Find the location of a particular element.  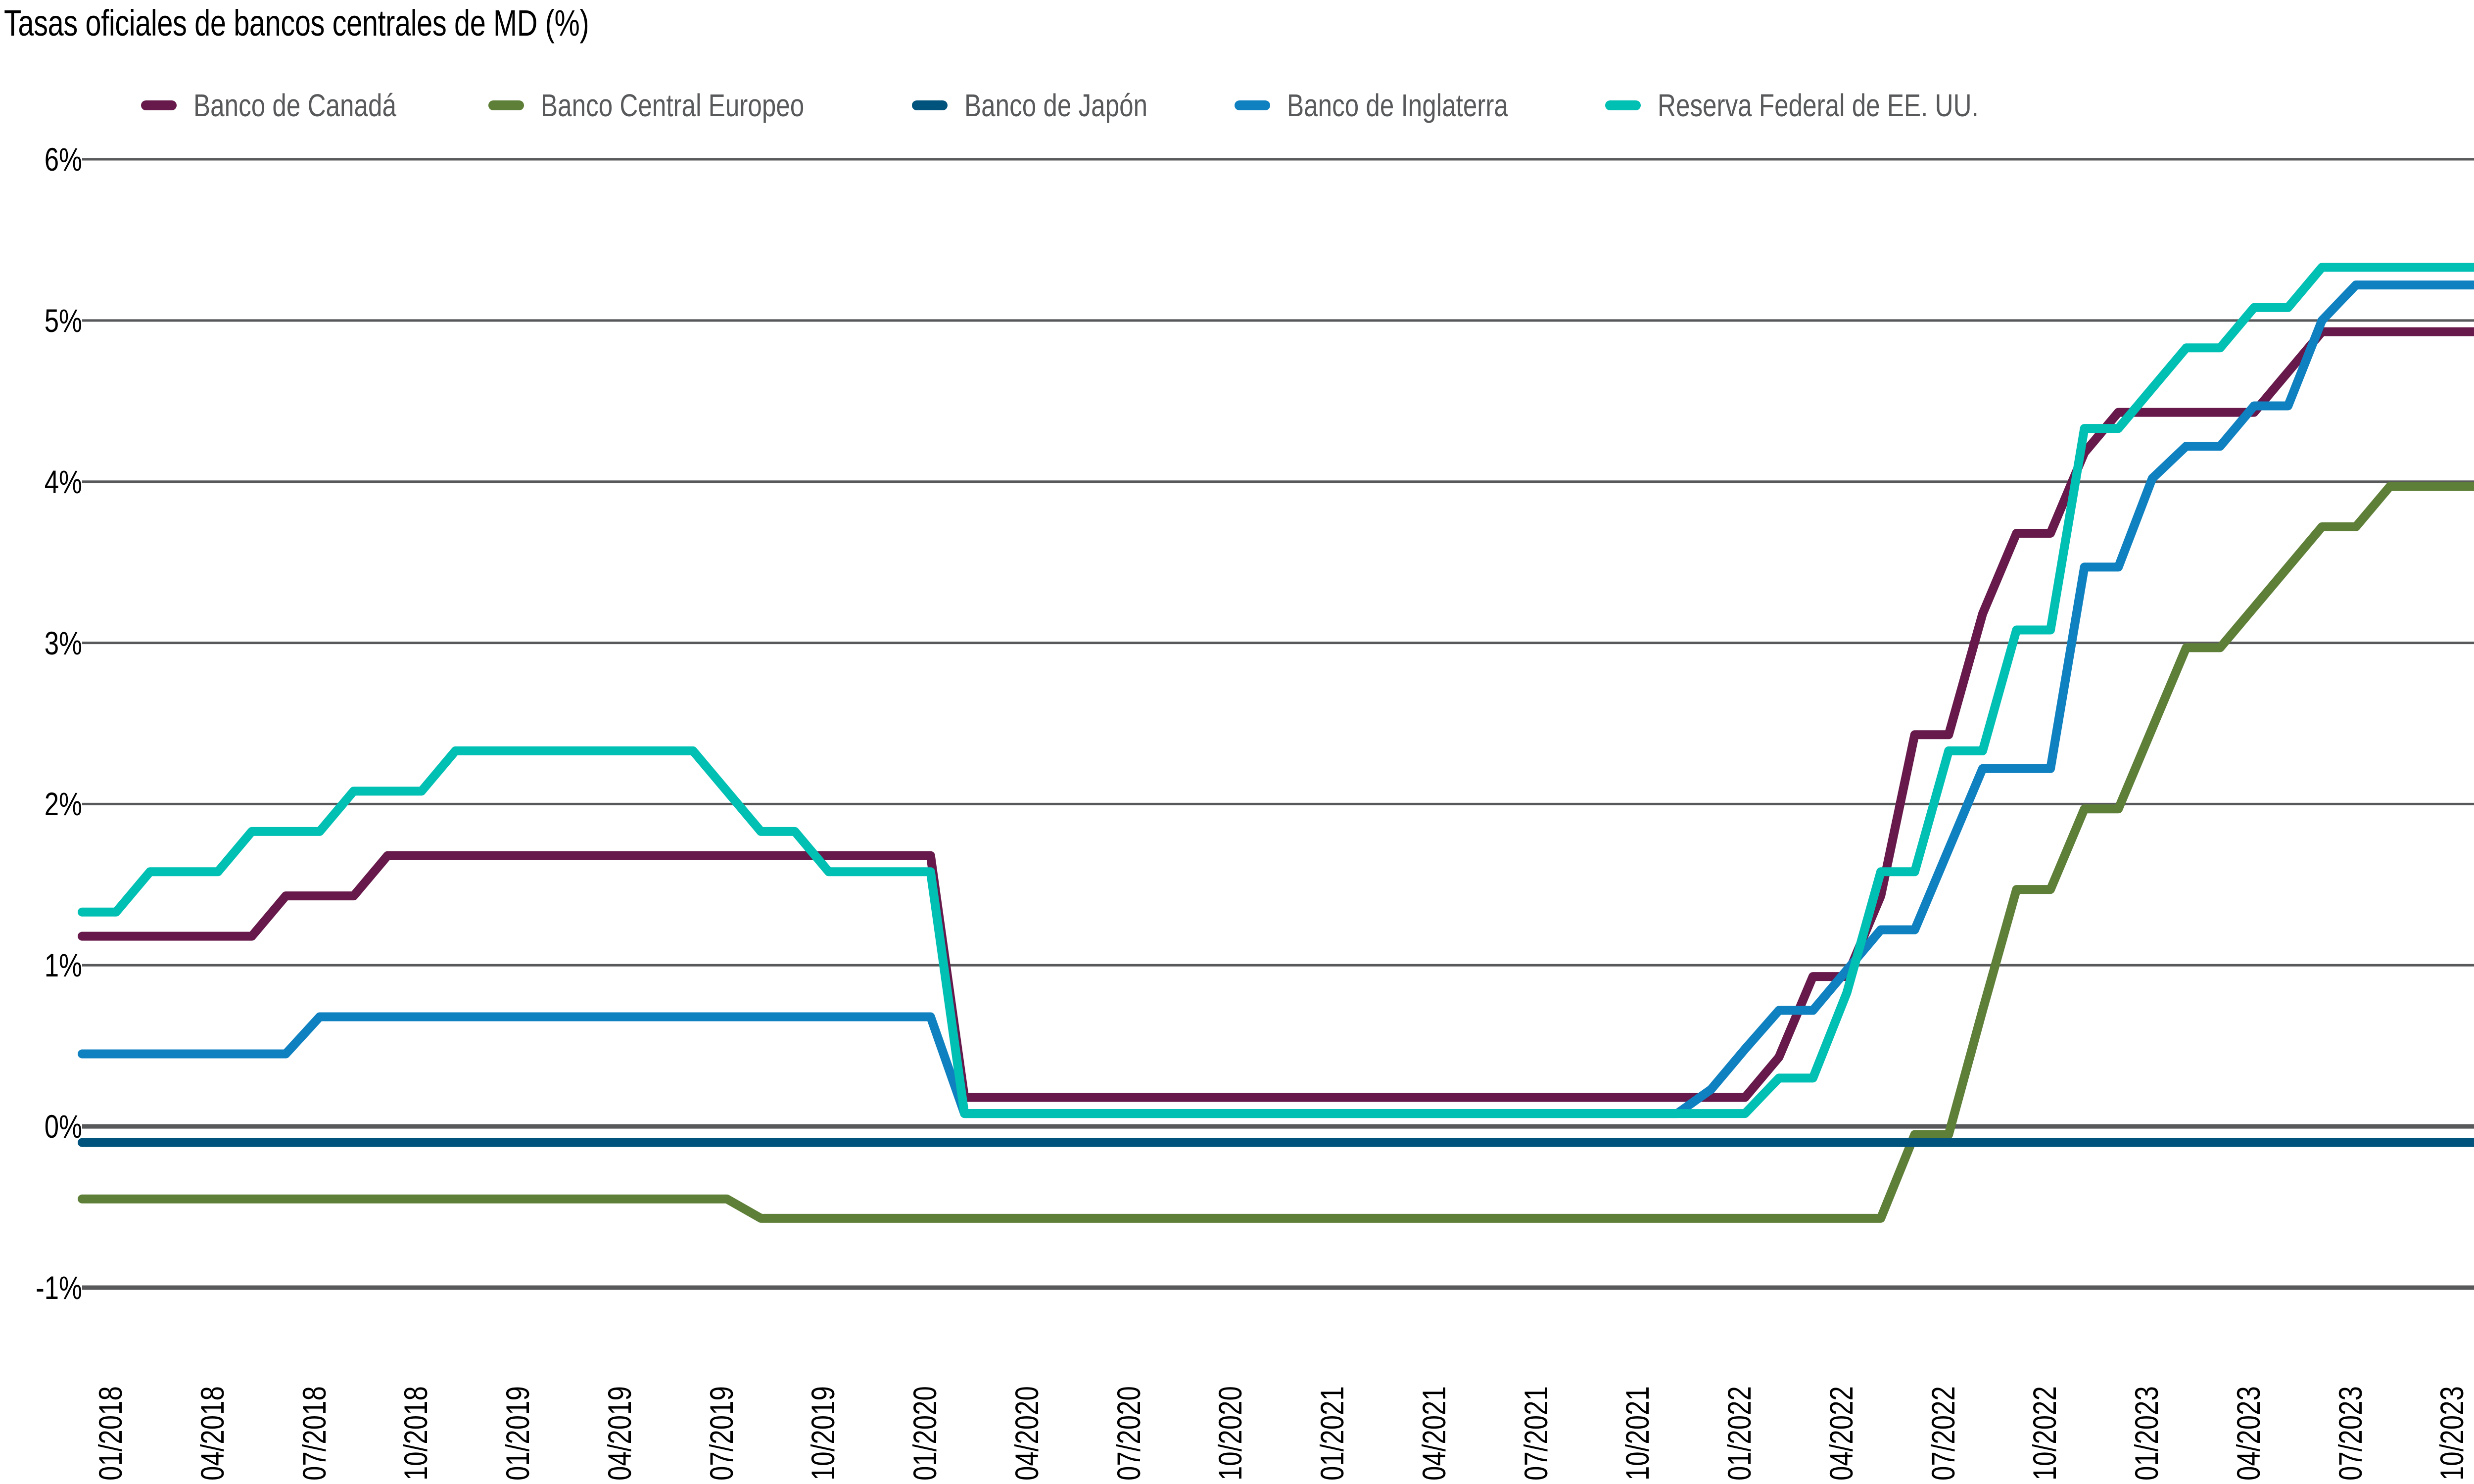

legend-swatch-fed-icon is located at coordinates (1623, 105).